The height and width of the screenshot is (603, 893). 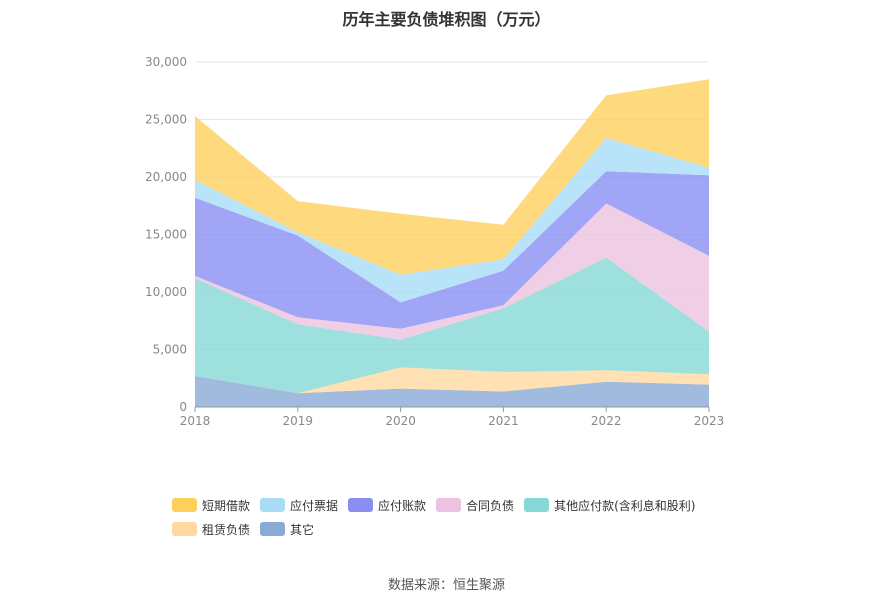 What do you see at coordinates (400, 421) in the screenshot?
I see `x-tick-label: 2020` at bounding box center [400, 421].